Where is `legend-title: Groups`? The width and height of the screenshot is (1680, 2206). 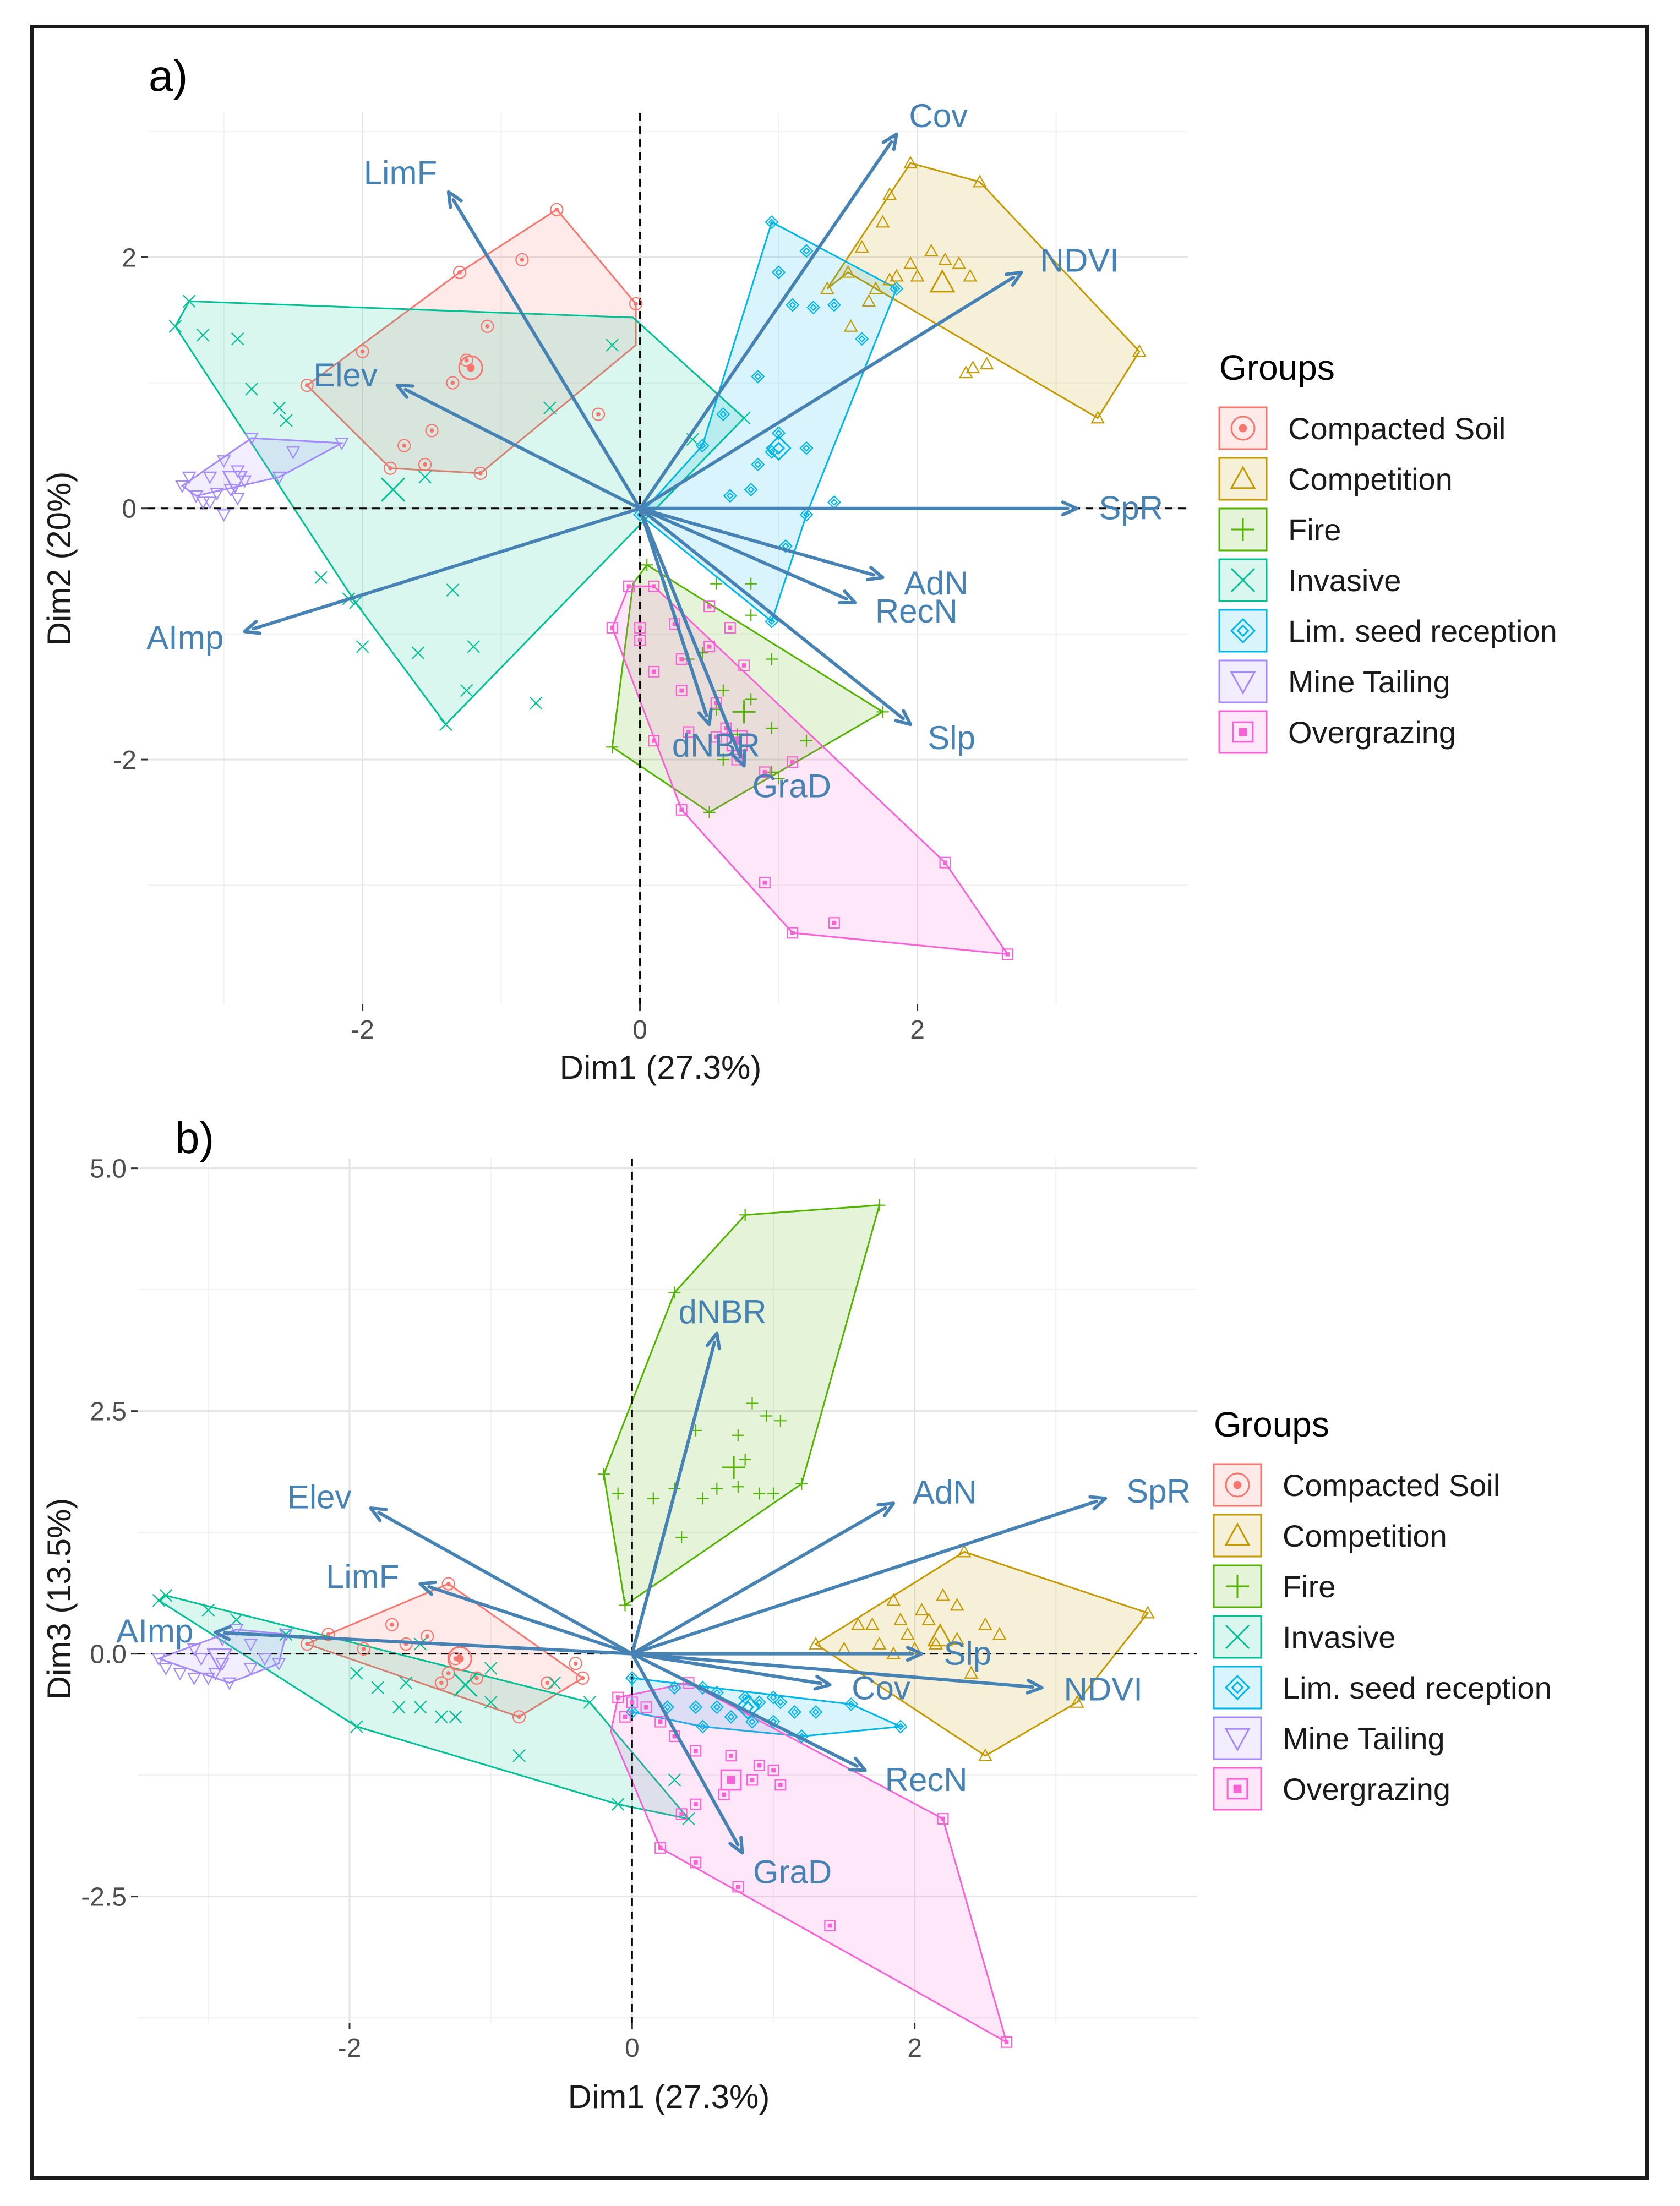
legend-title: Groups is located at coordinates (1271, 1424).